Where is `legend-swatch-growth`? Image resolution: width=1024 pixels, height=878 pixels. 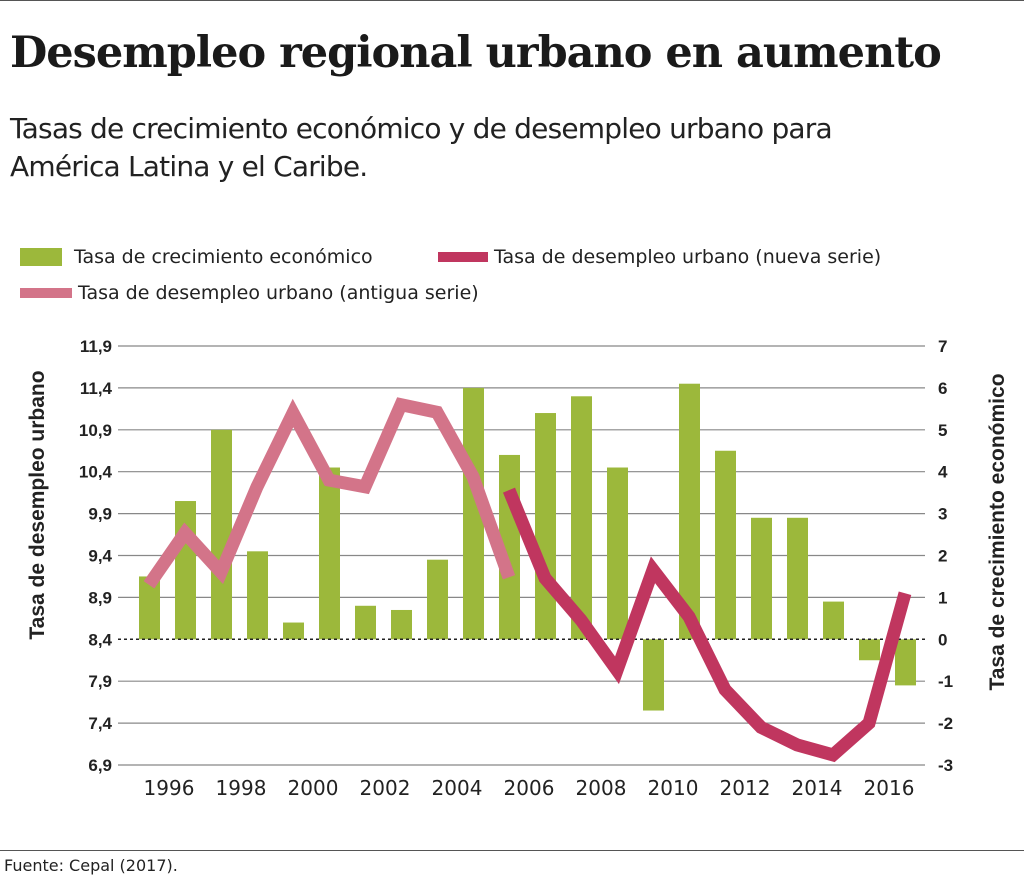 legend-swatch-growth is located at coordinates (41, 257).